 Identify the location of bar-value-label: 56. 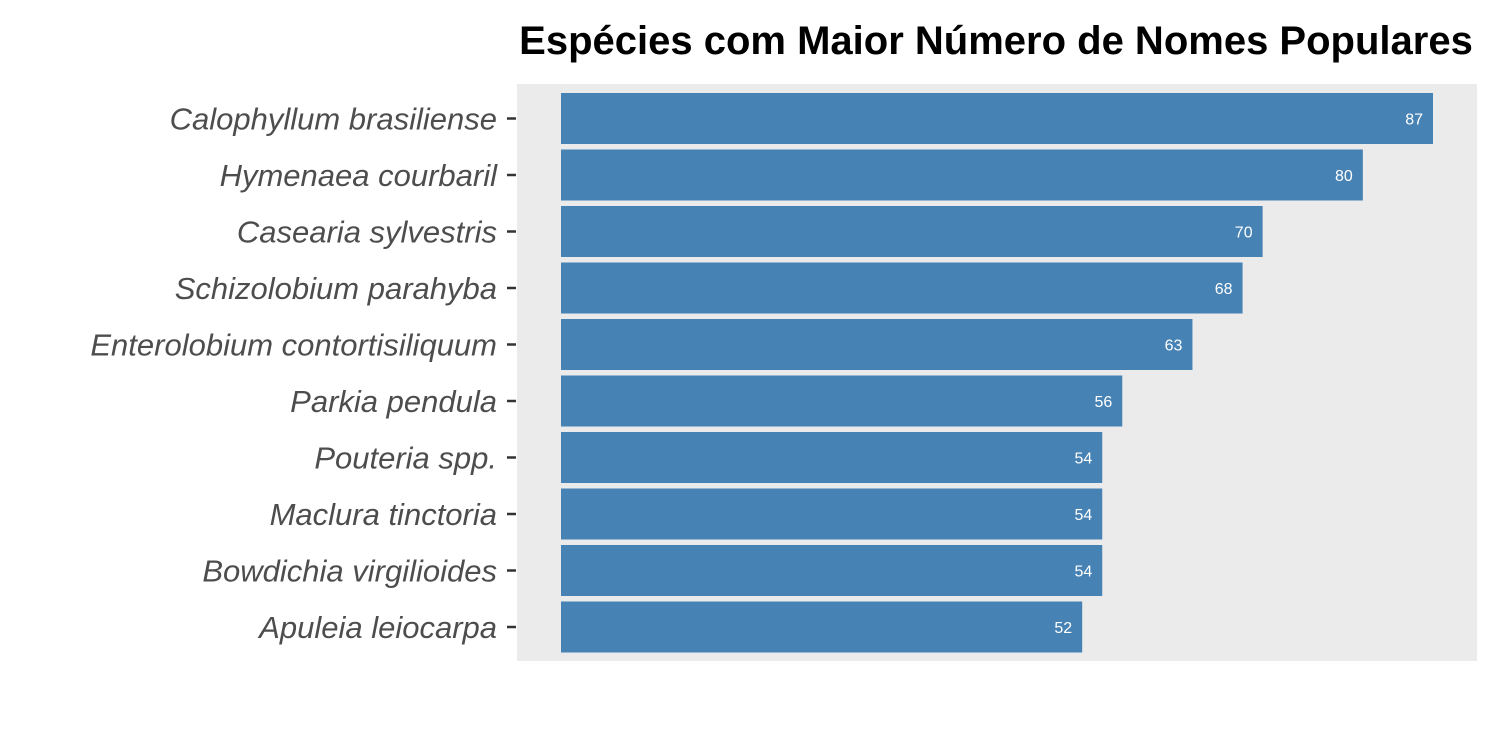
(1103, 402).